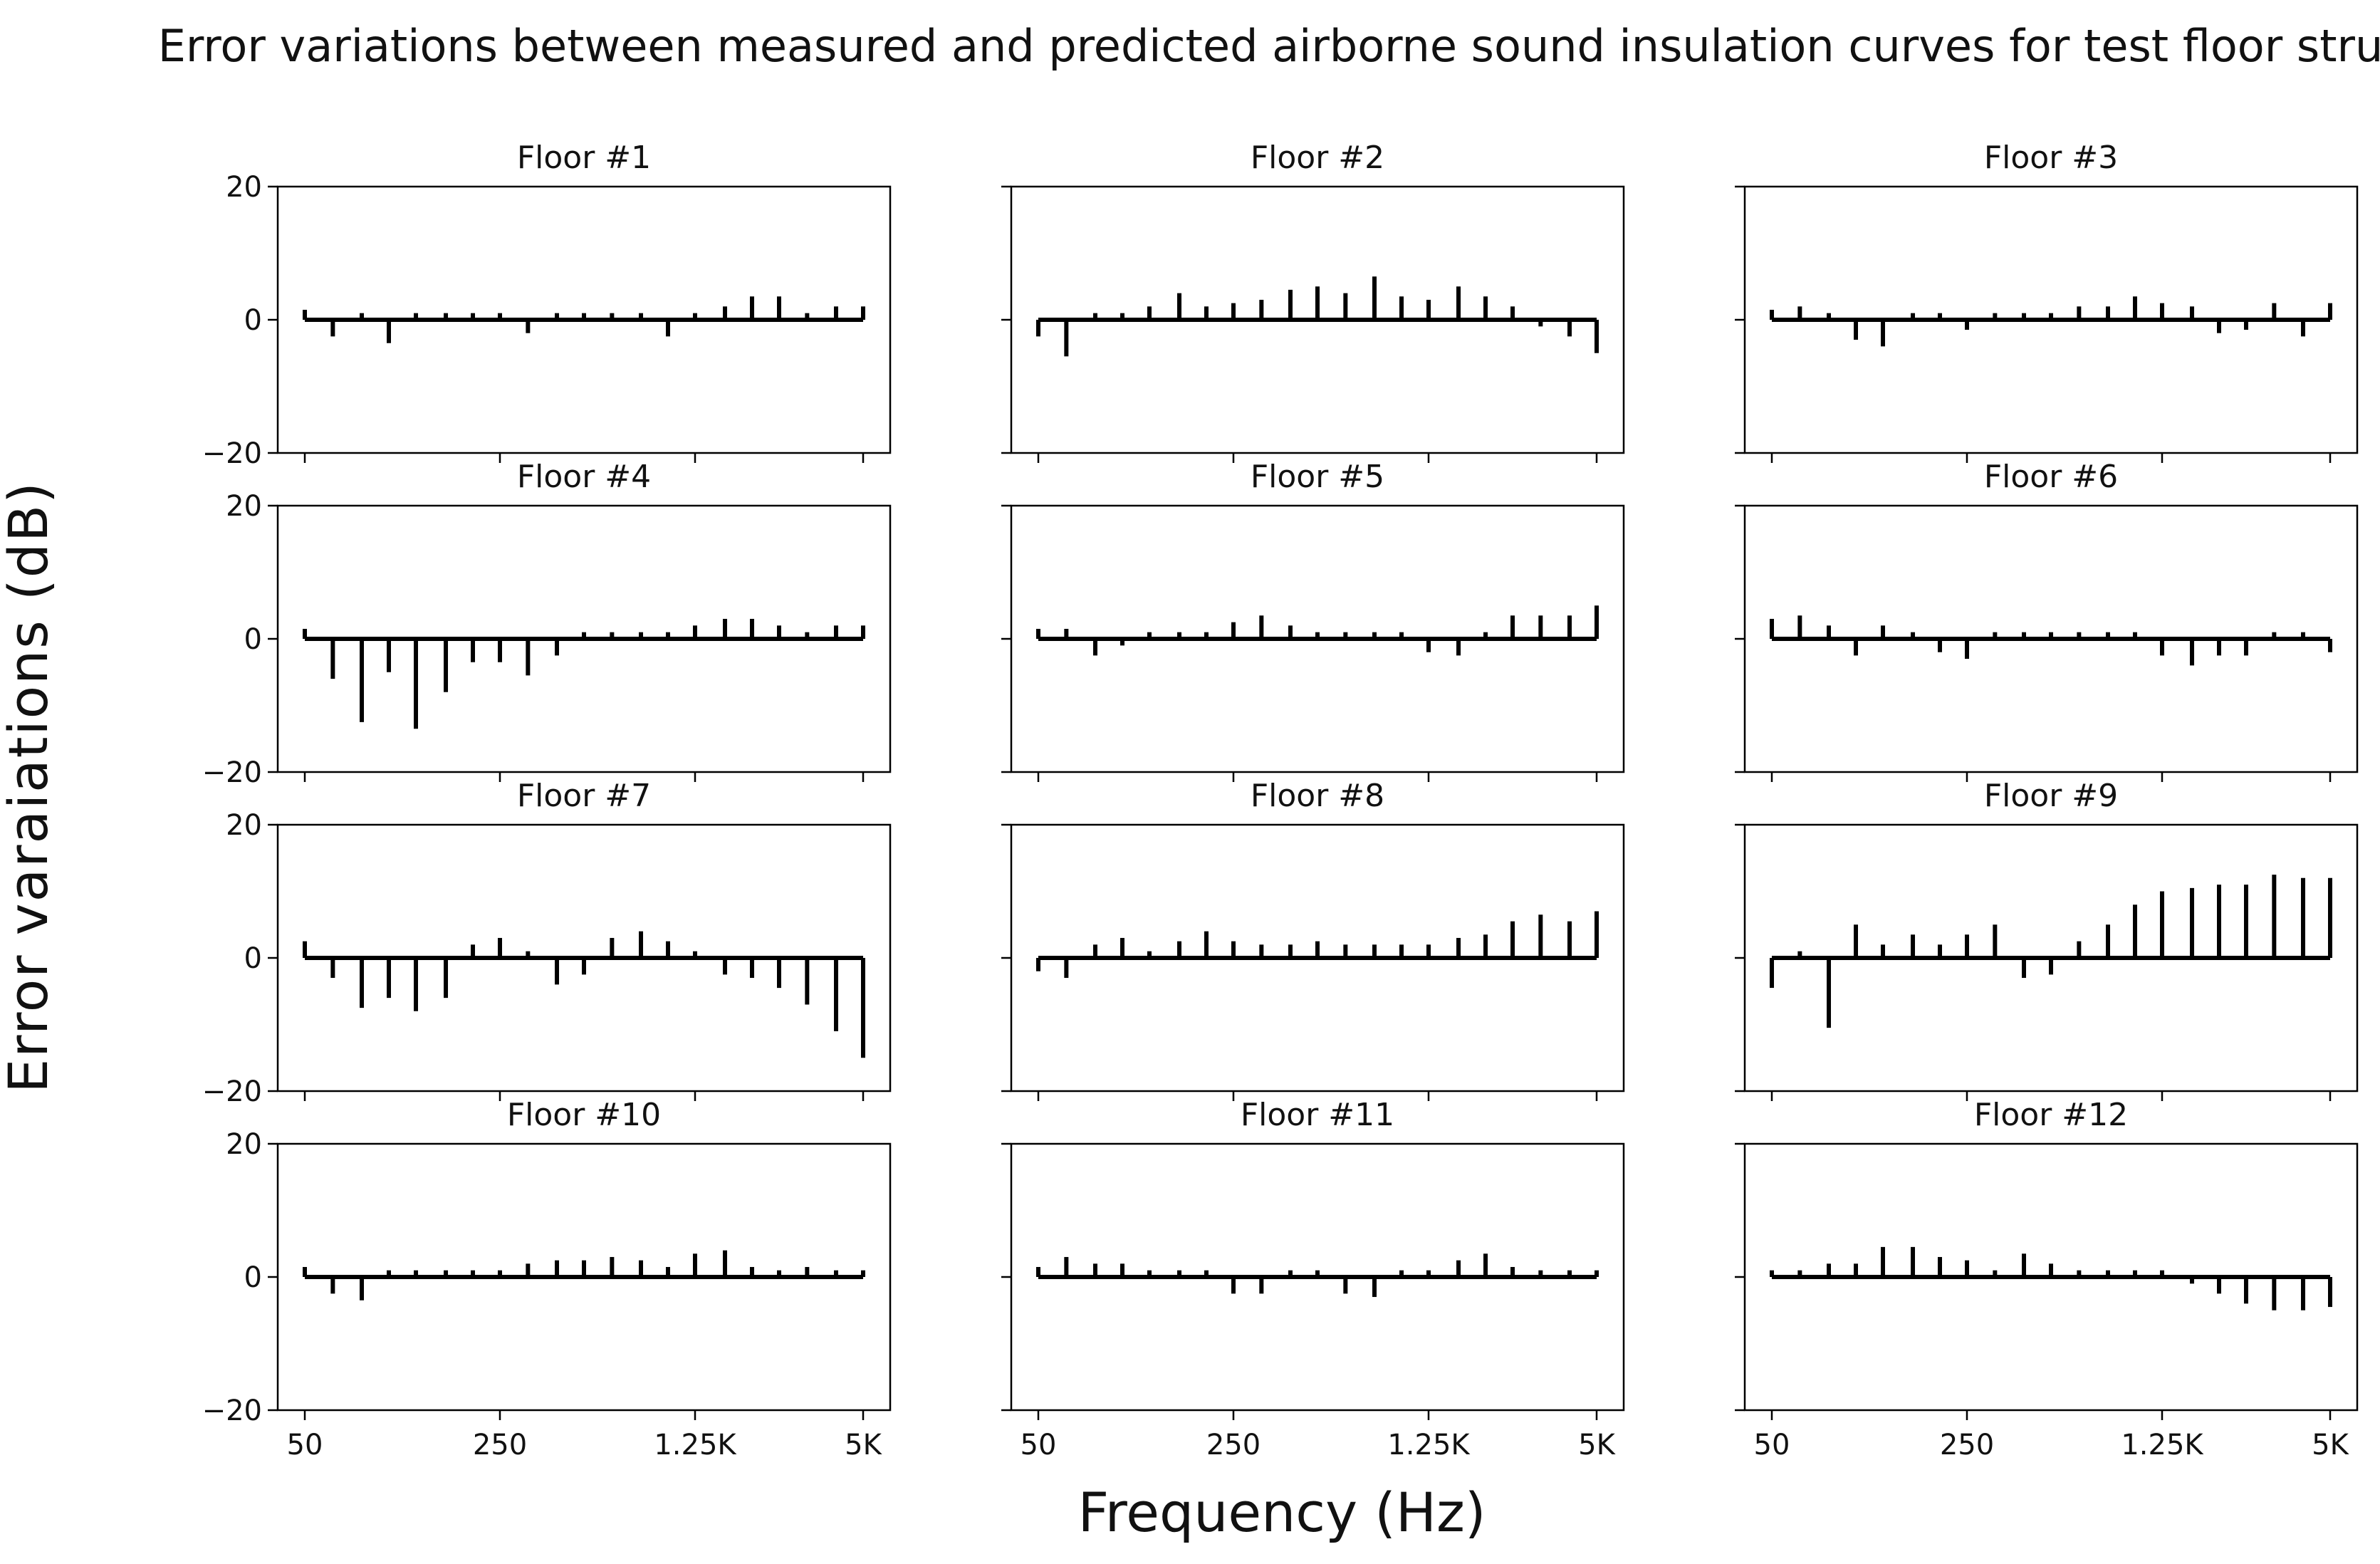 Image resolution: width=2380 pixels, height=1564 pixels. Describe the element at coordinates (584, 796) in the screenshot. I see `panel-title: Floor #7` at that location.